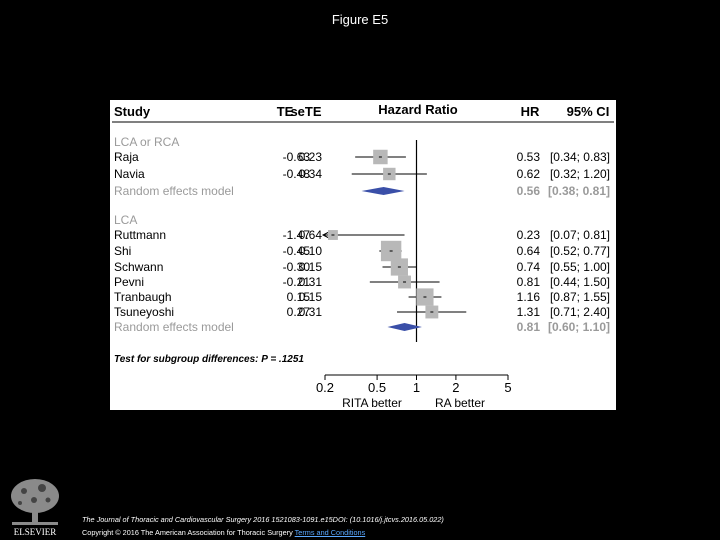 The height and width of the screenshot is (540, 720). I want to click on study-te: -0.21, so click(297, 282).